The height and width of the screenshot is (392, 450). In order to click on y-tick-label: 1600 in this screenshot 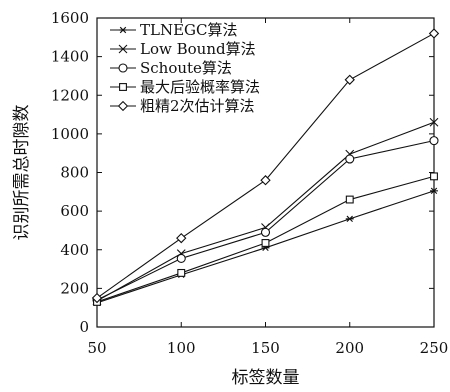, I will do `click(70, 18)`.